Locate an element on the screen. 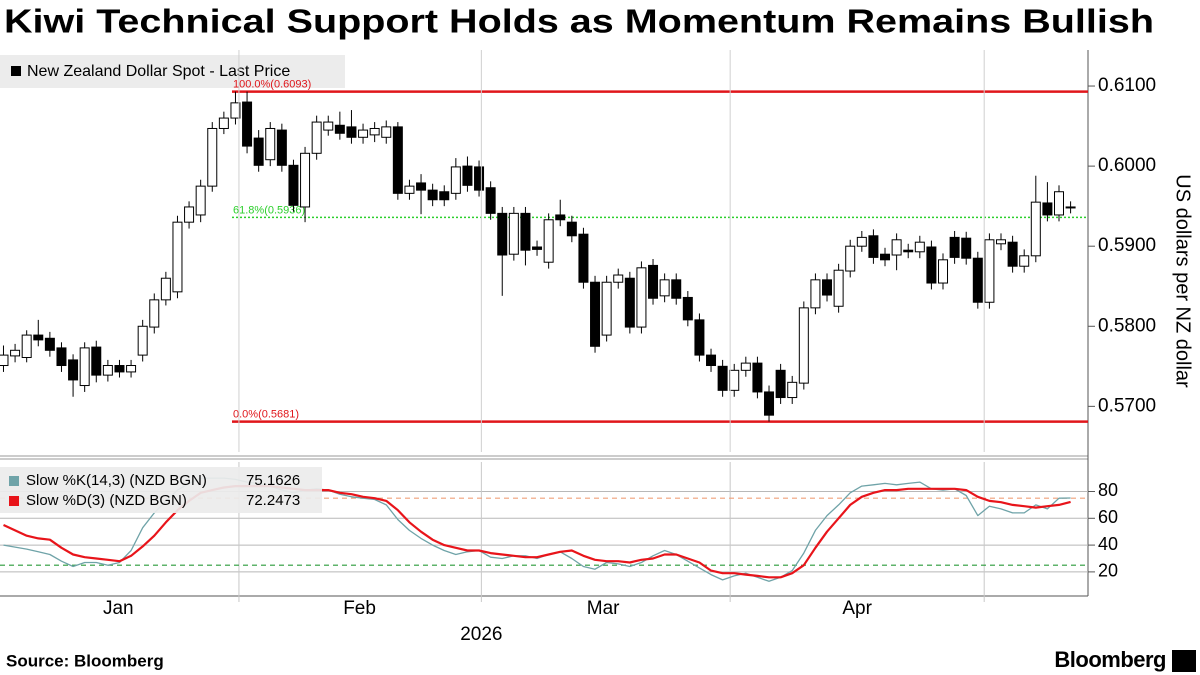  x-tick-label: Mar is located at coordinates (603, 608).